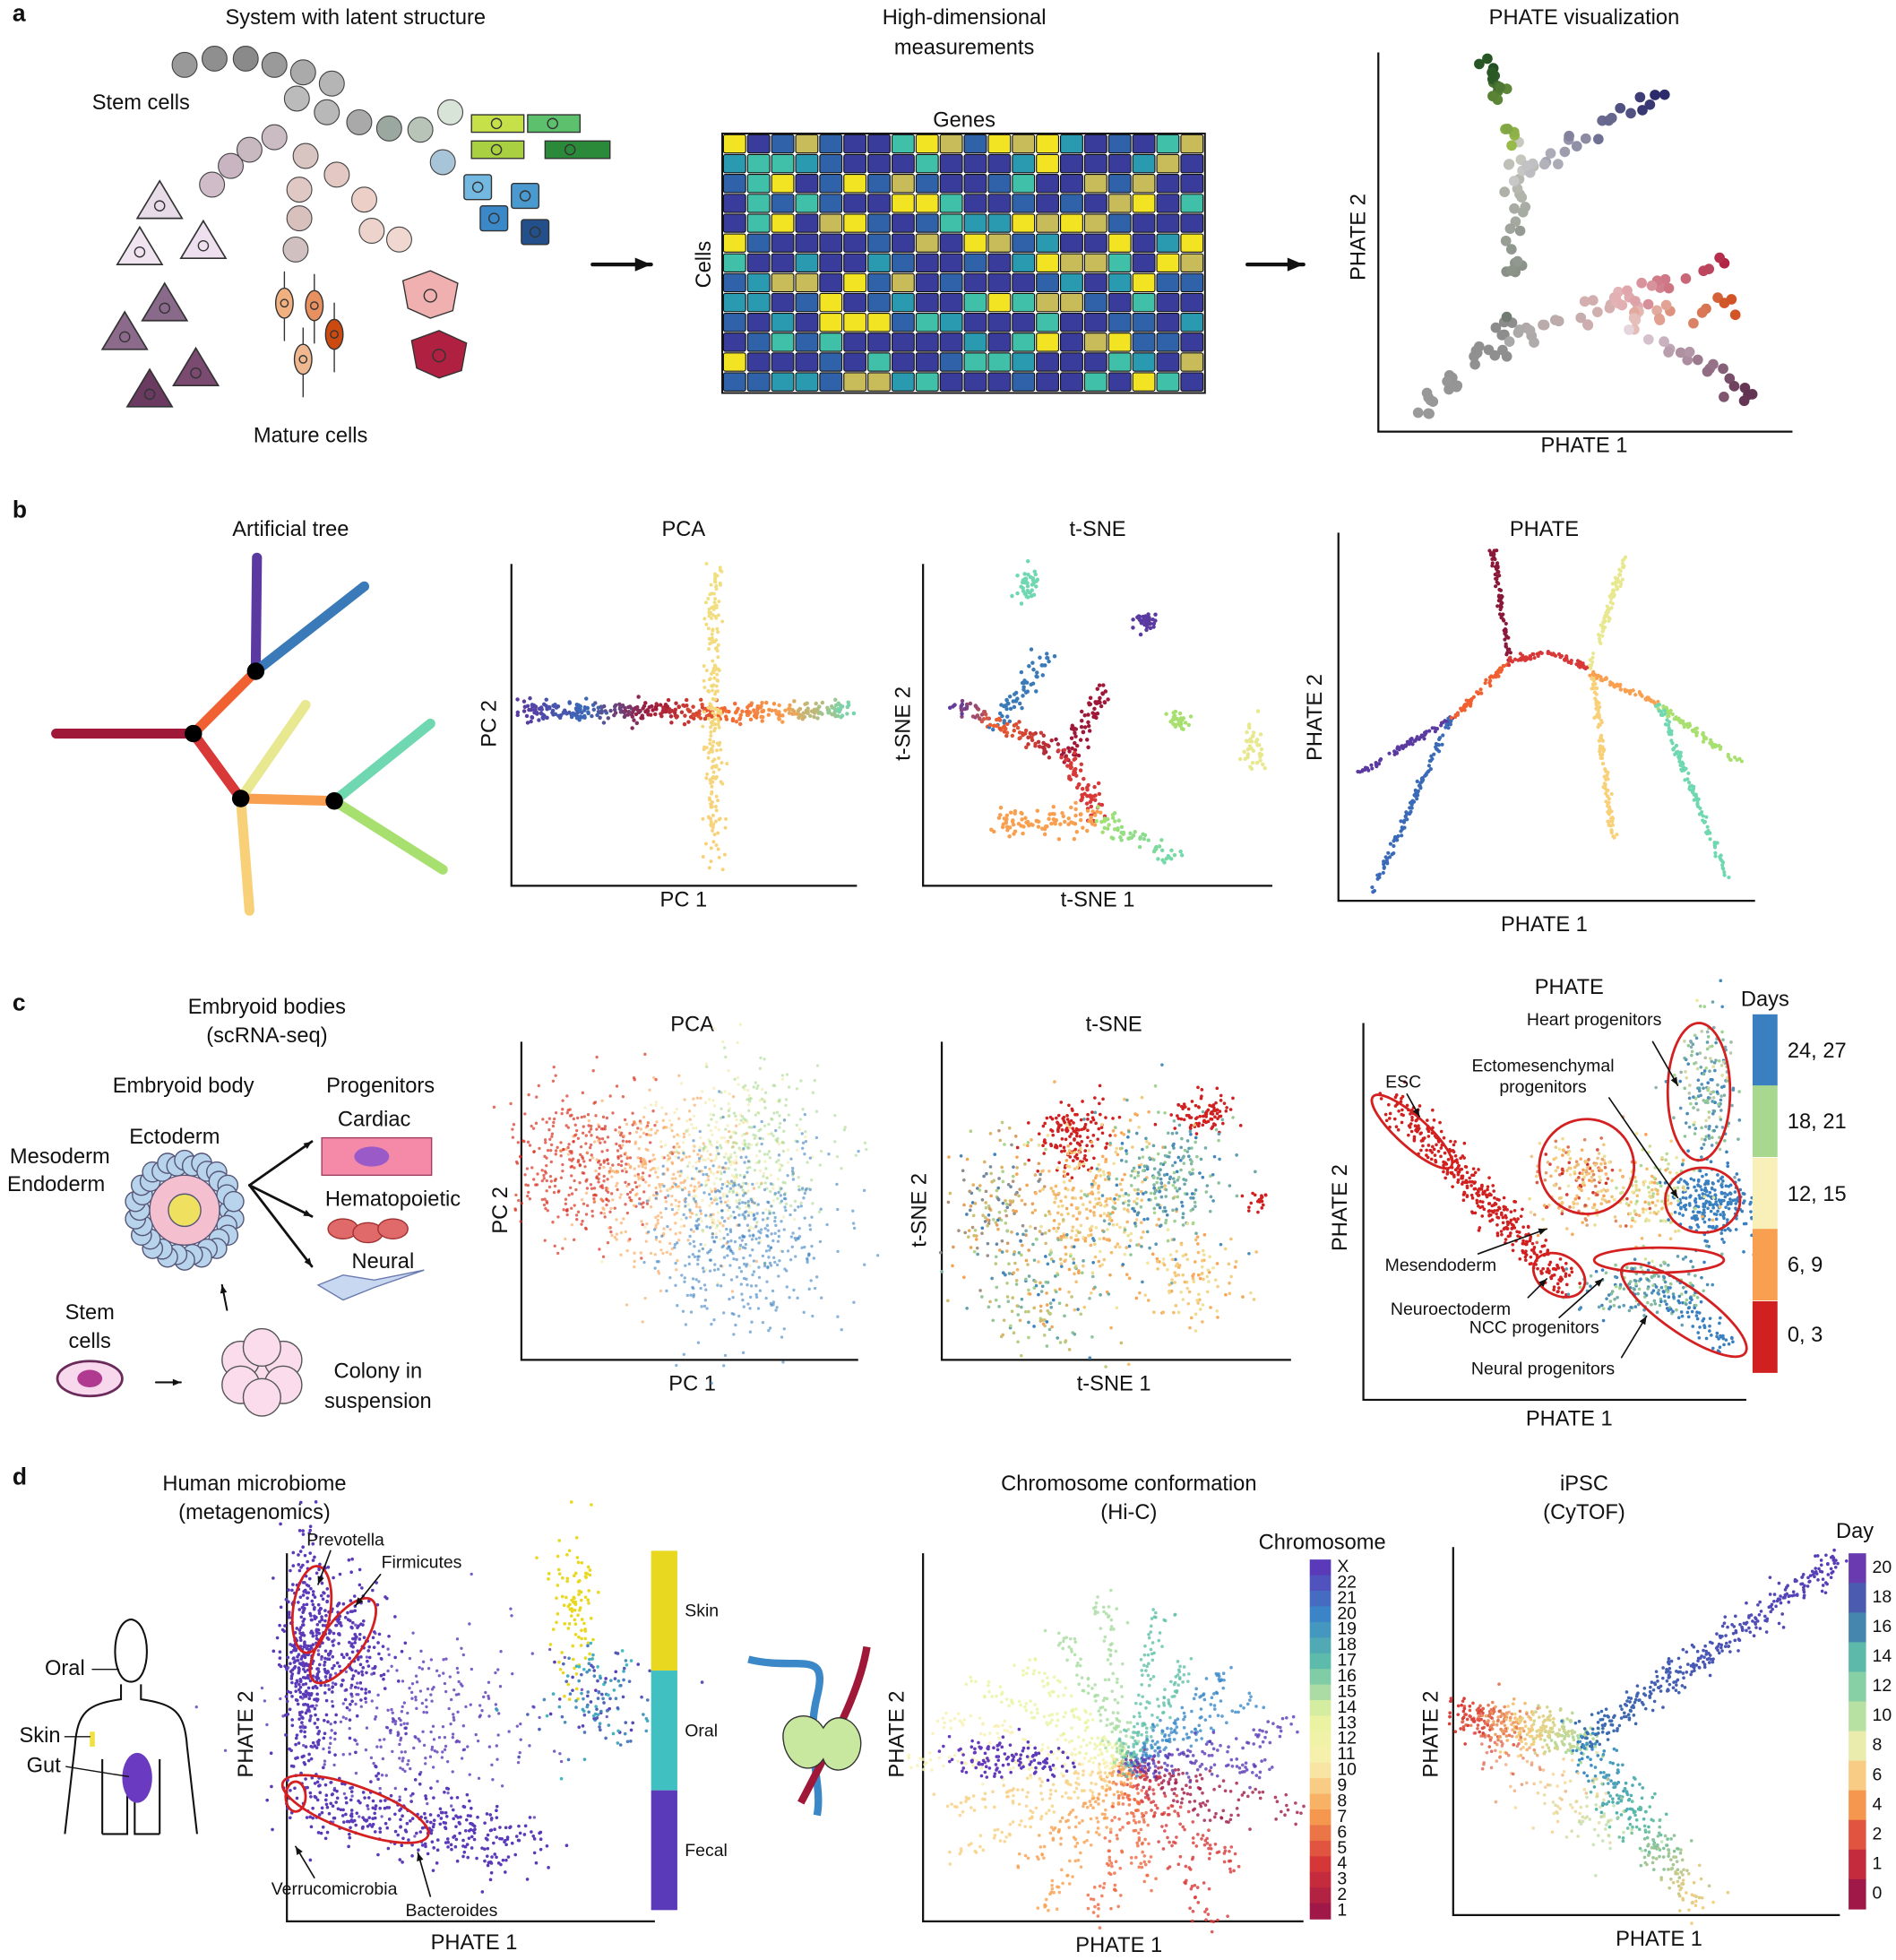 Image resolution: width=1896 pixels, height=1960 pixels. I want to click on cell, so click(249, 149).